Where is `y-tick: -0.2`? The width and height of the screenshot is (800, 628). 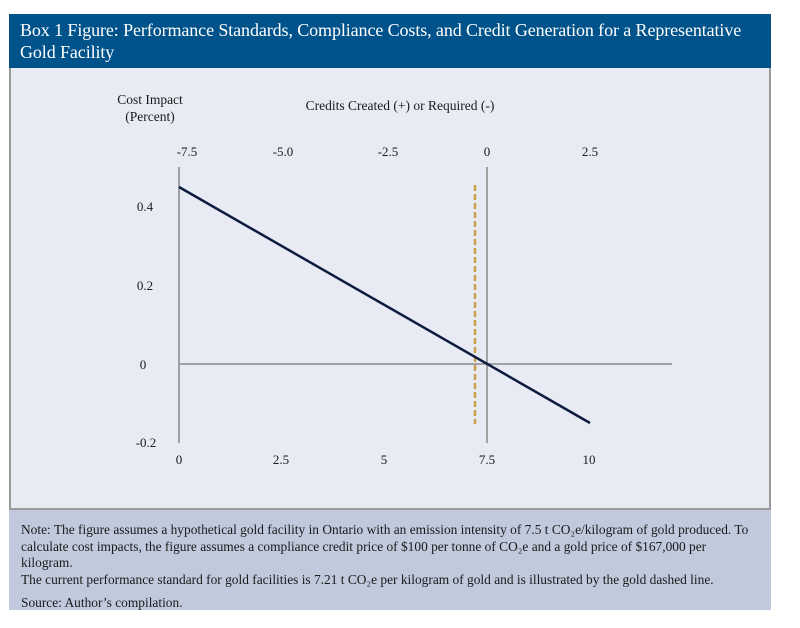
y-tick: -0.2 is located at coordinates (146, 442).